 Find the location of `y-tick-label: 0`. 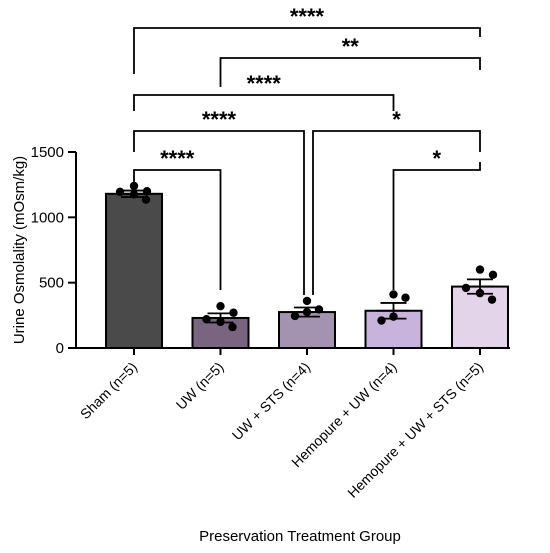

y-tick-label: 0 is located at coordinates (60, 348).